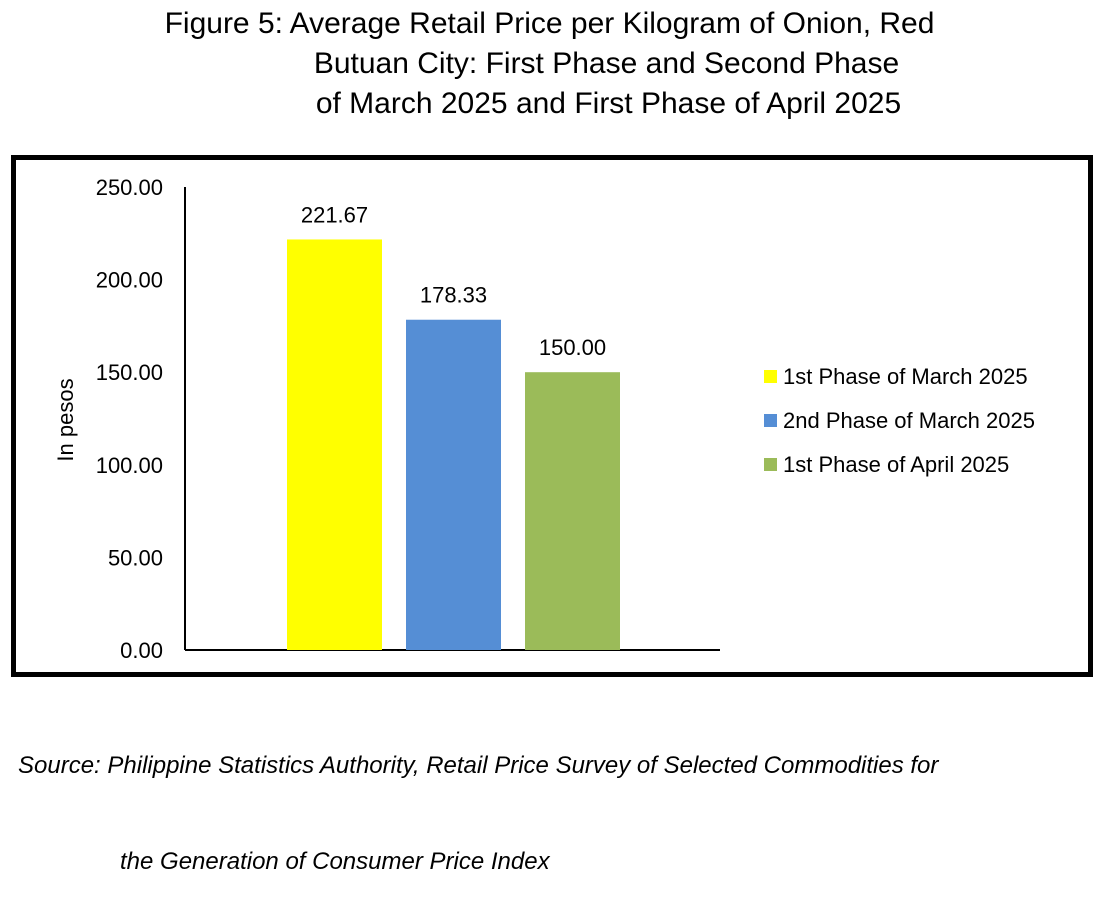 This screenshot has width=1107, height=910. I want to click on bar-data-label: 178.33, so click(453, 295).